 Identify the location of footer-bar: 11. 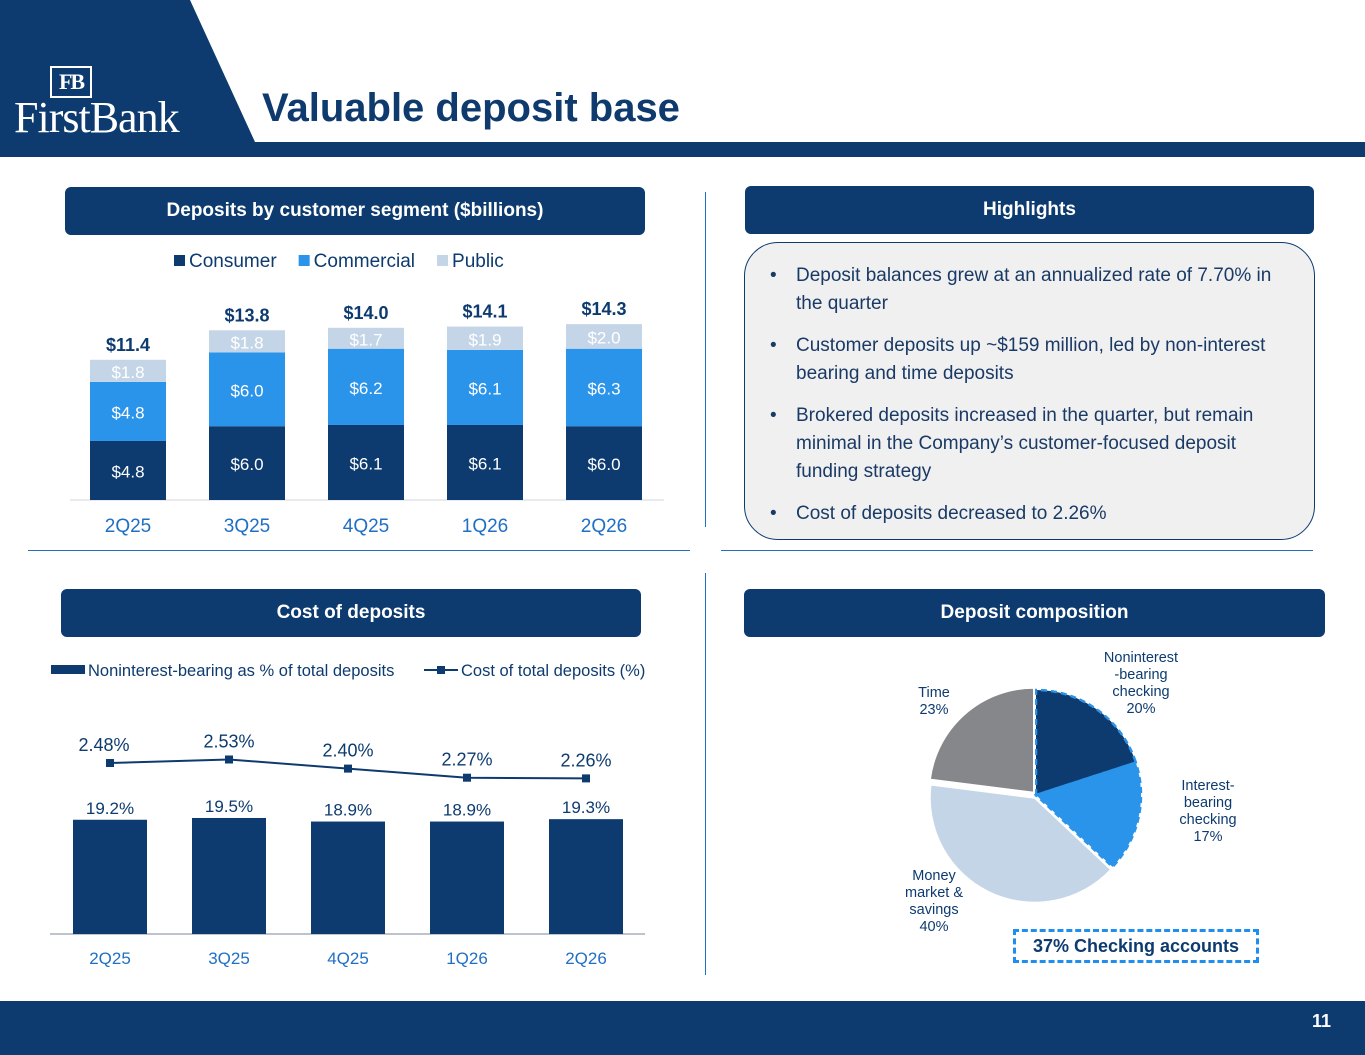
(682, 1028).